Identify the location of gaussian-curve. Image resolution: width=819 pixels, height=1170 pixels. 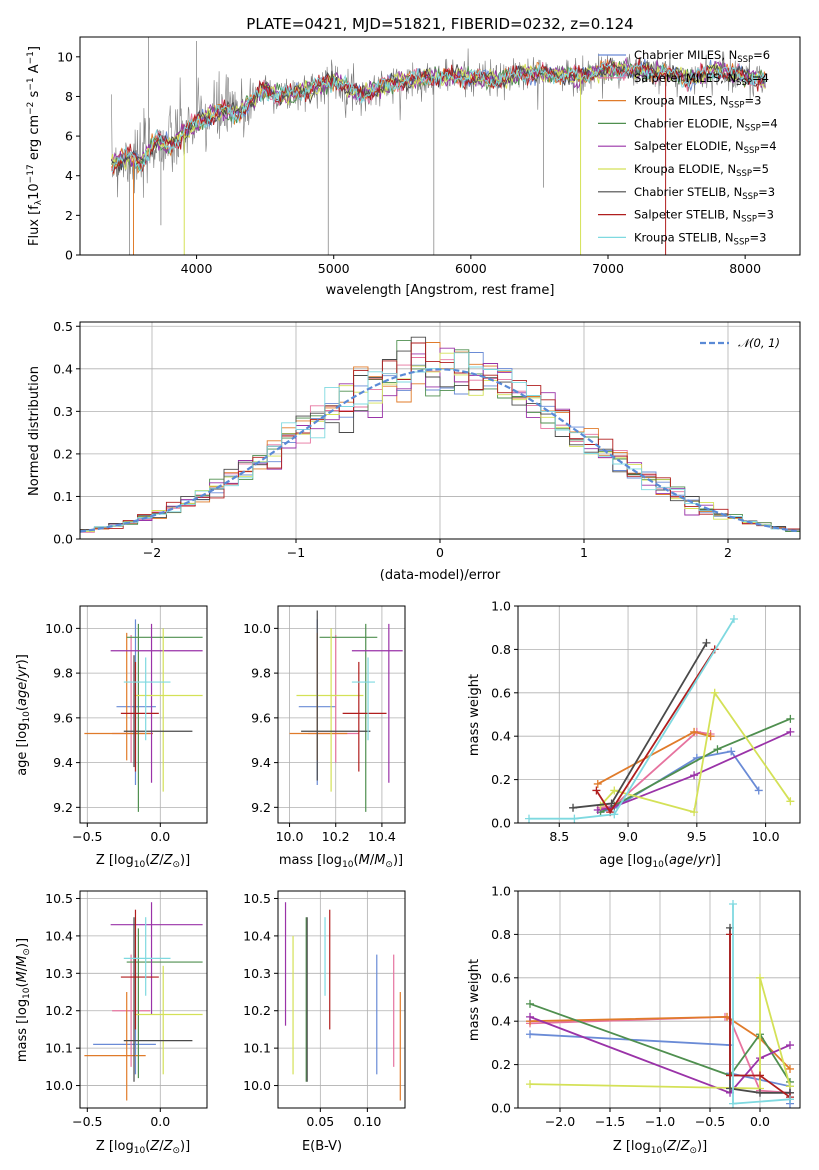
(440, 450).